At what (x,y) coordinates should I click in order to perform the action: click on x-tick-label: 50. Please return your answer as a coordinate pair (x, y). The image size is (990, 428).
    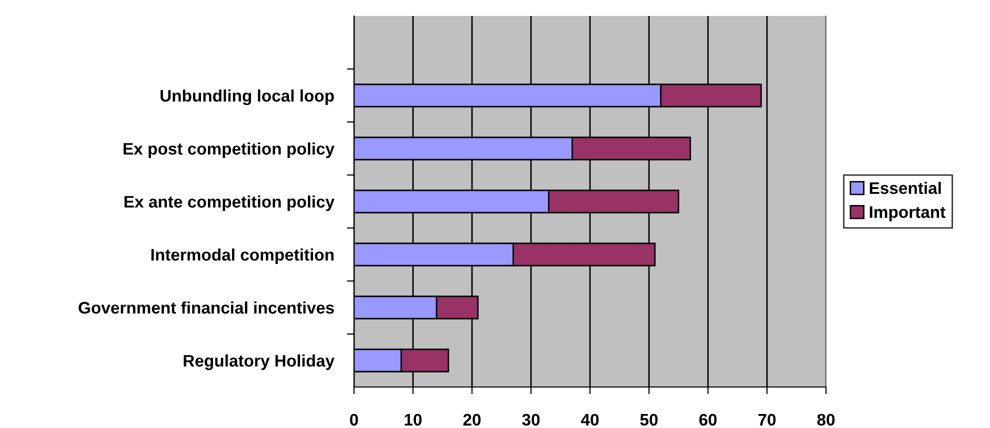
    Looking at the image, I should click on (649, 420).